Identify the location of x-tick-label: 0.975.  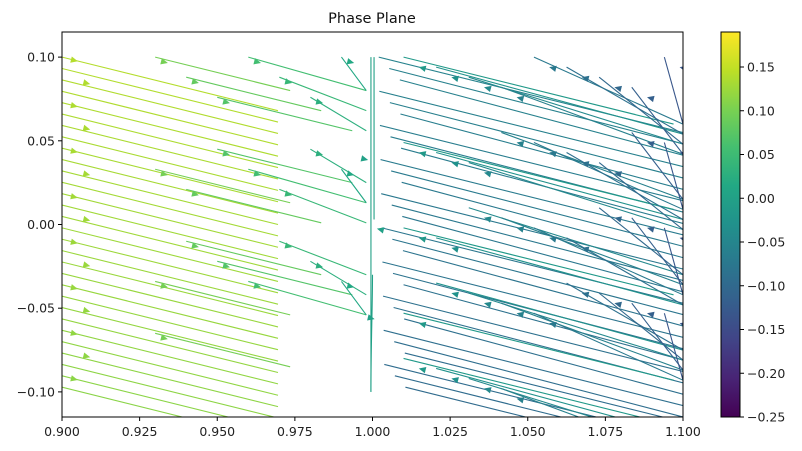
(295, 431).